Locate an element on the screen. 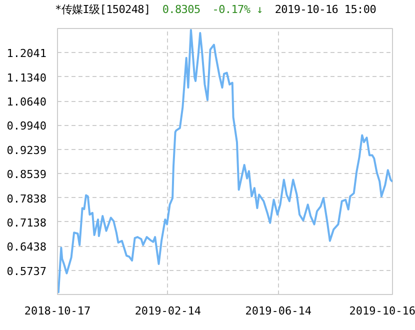  x-tick-label: 2019-02-14 is located at coordinates (168, 311).